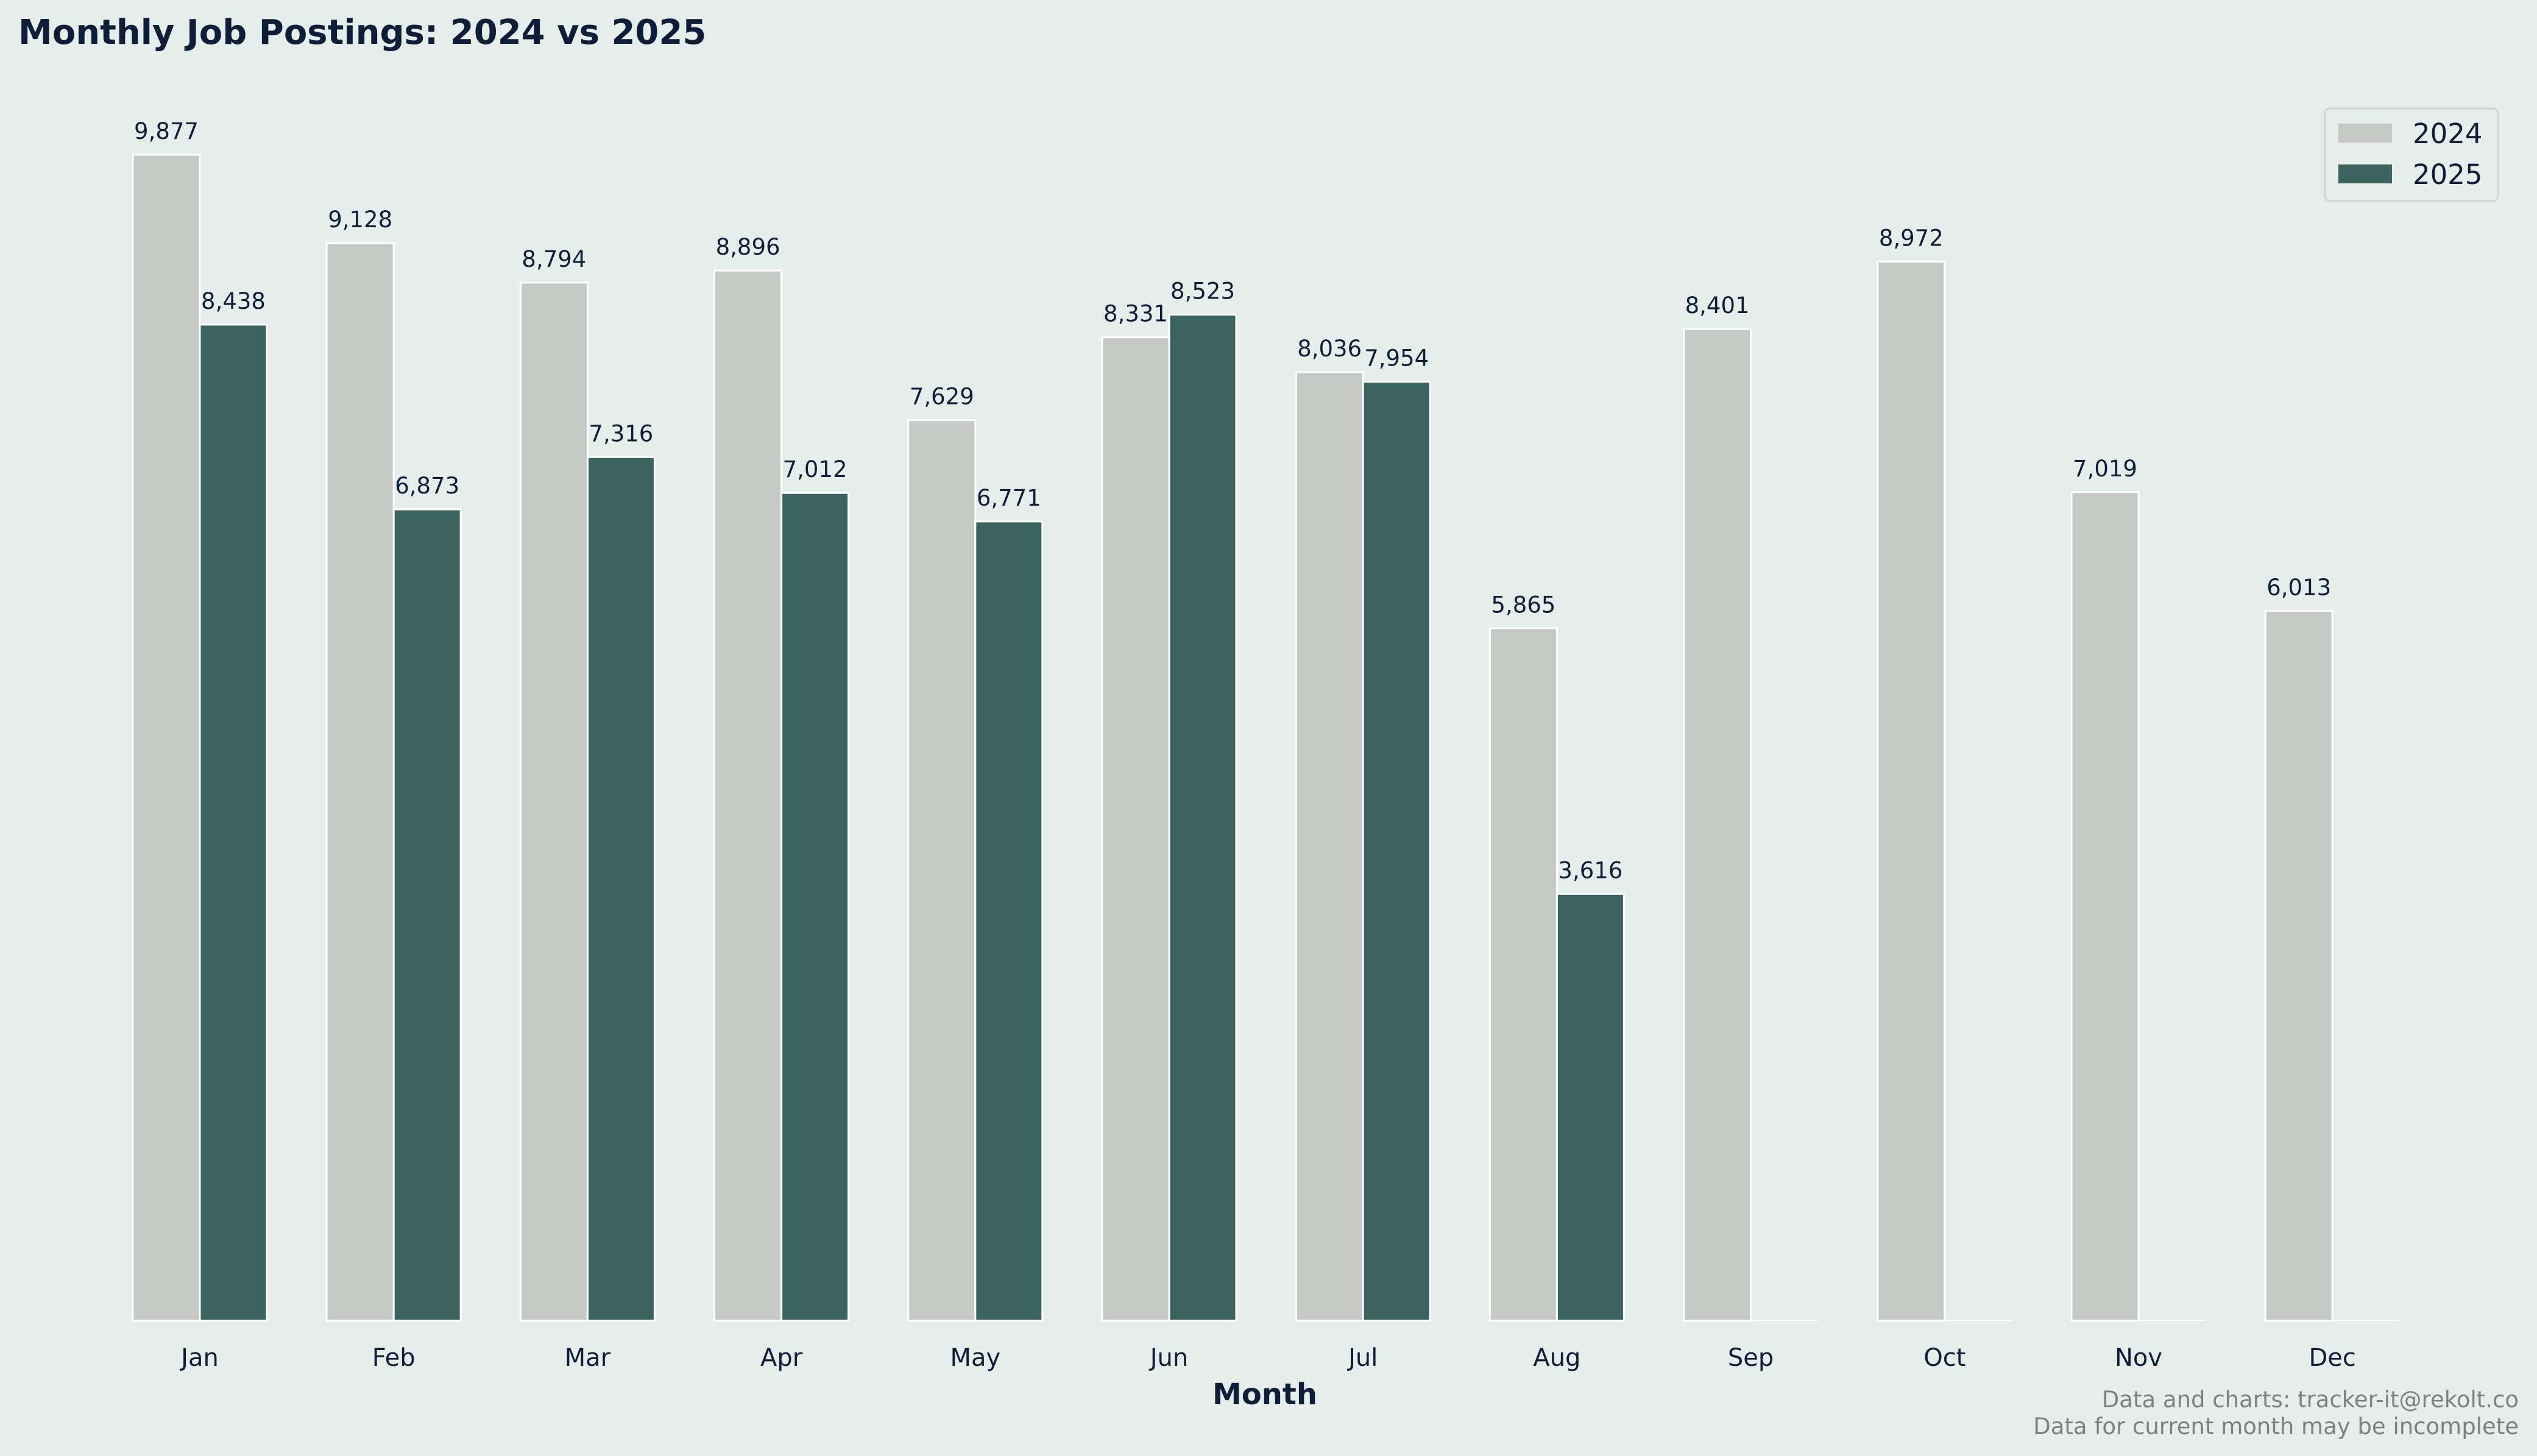  Describe the element at coordinates (234, 822) in the screenshot. I see `bar-2025-jan` at that location.